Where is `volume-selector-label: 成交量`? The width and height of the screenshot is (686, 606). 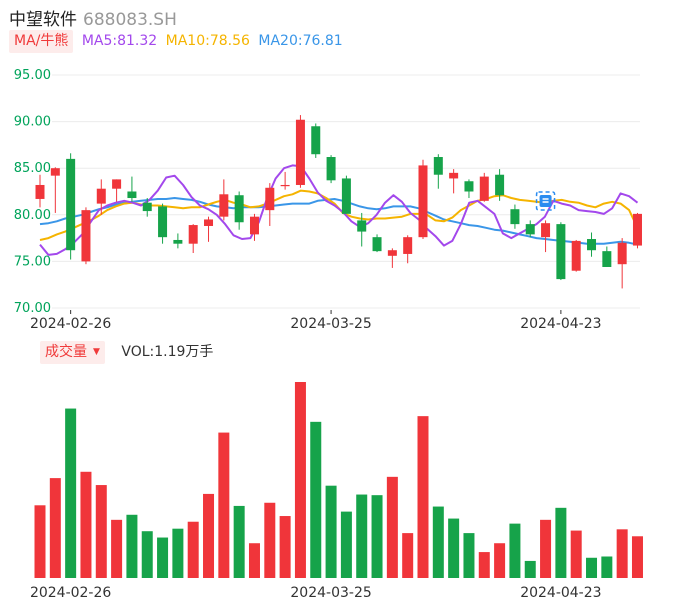
volume-selector-label: 成交量 is located at coordinates (66, 352).